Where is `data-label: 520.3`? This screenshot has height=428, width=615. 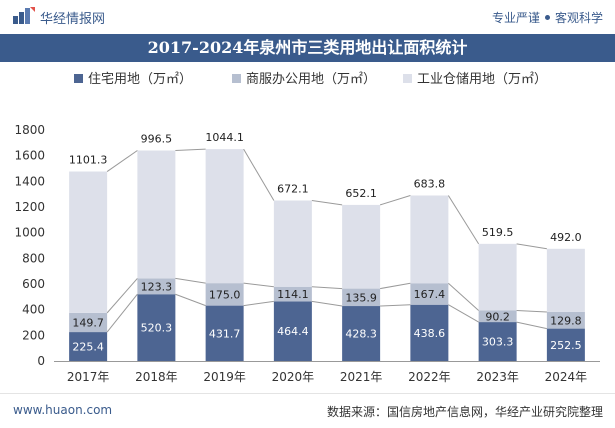 data-label: 520.3 is located at coordinates (157, 328).